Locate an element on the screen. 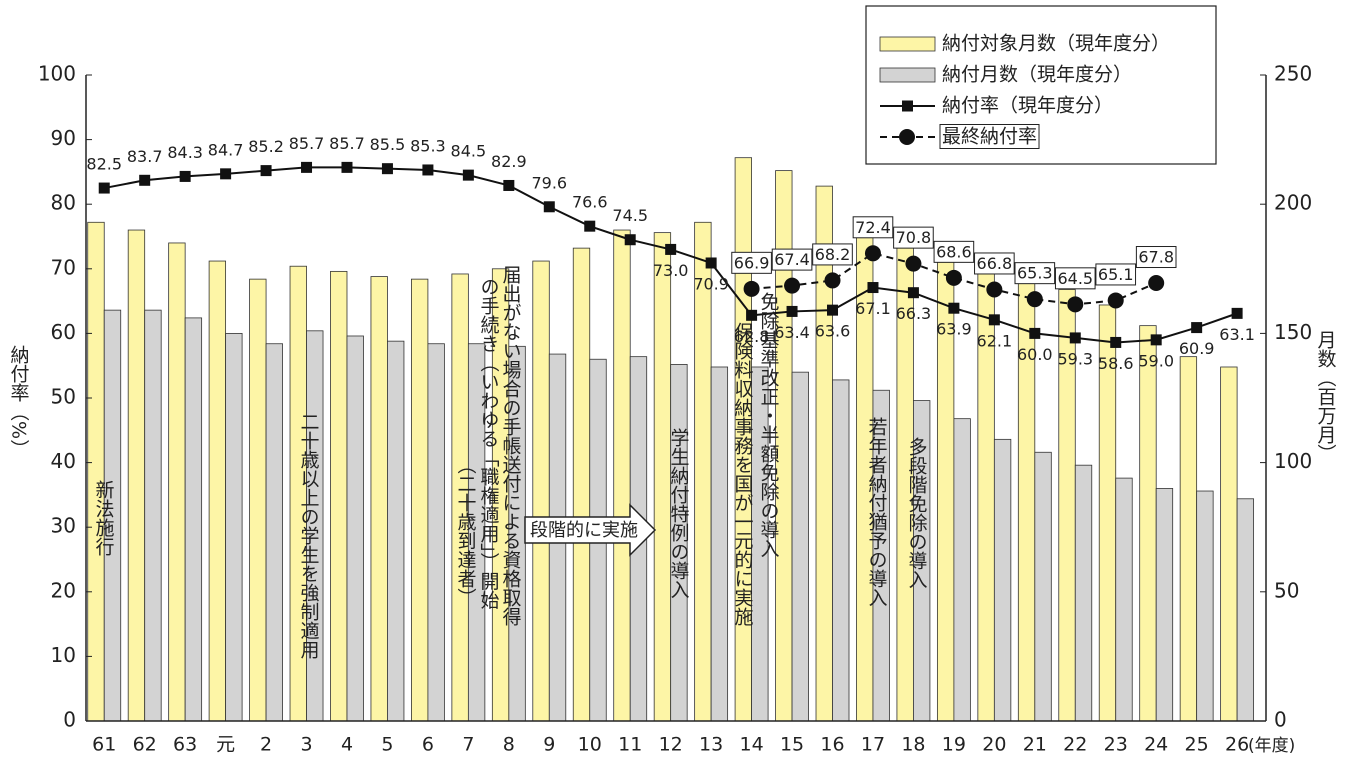 This screenshot has height=761, width=1359. legend-box is located at coordinates (989, 136).